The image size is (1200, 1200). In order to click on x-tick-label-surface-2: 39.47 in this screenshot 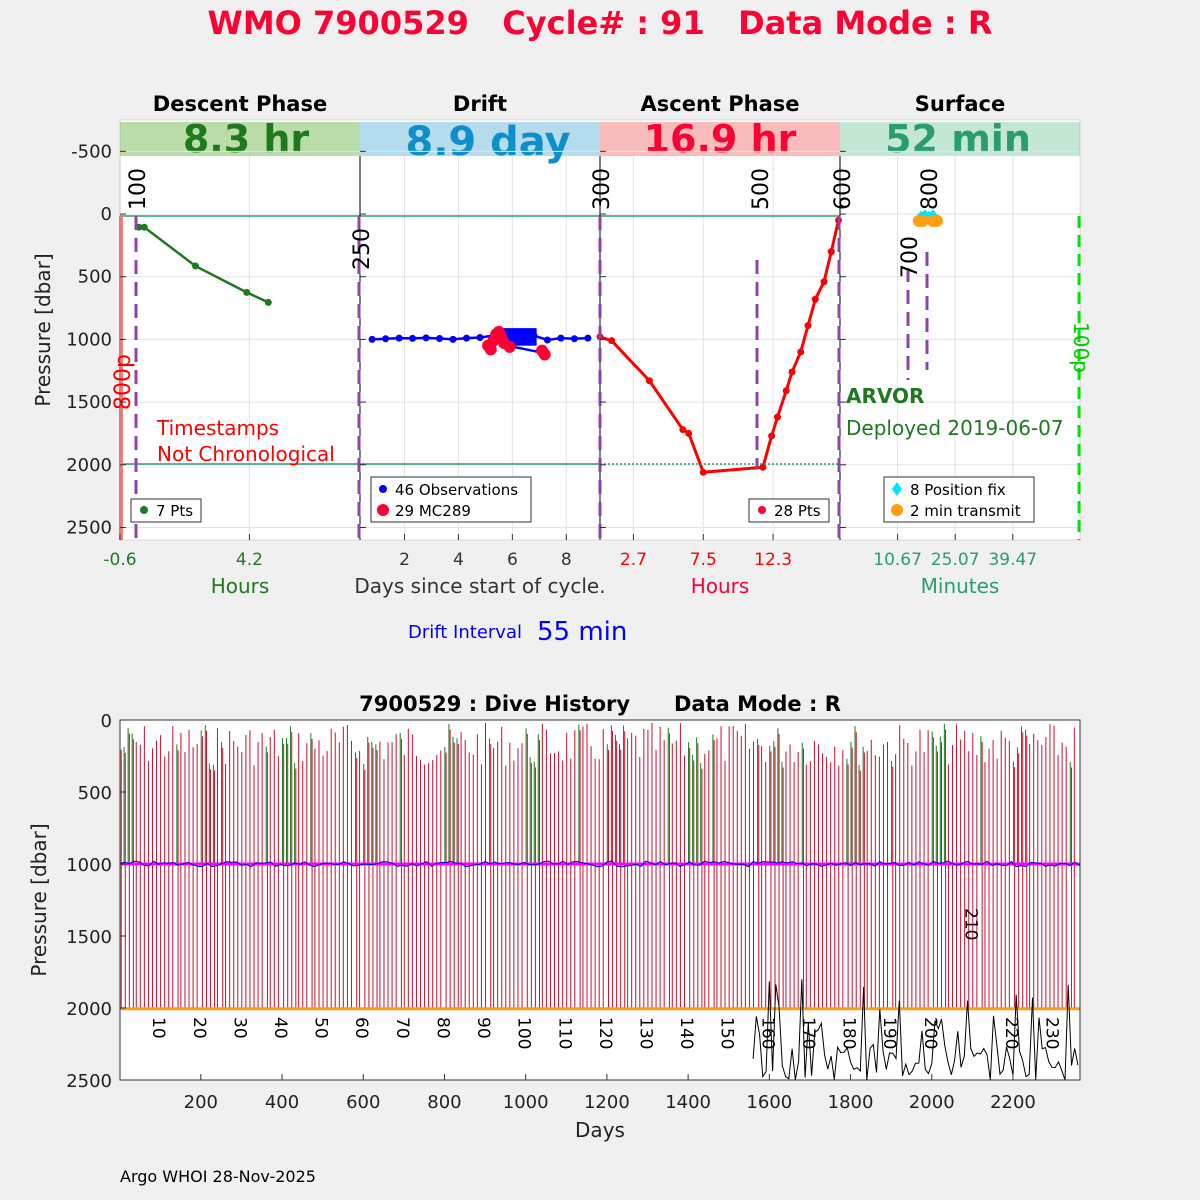, I will do `click(1012, 560)`.